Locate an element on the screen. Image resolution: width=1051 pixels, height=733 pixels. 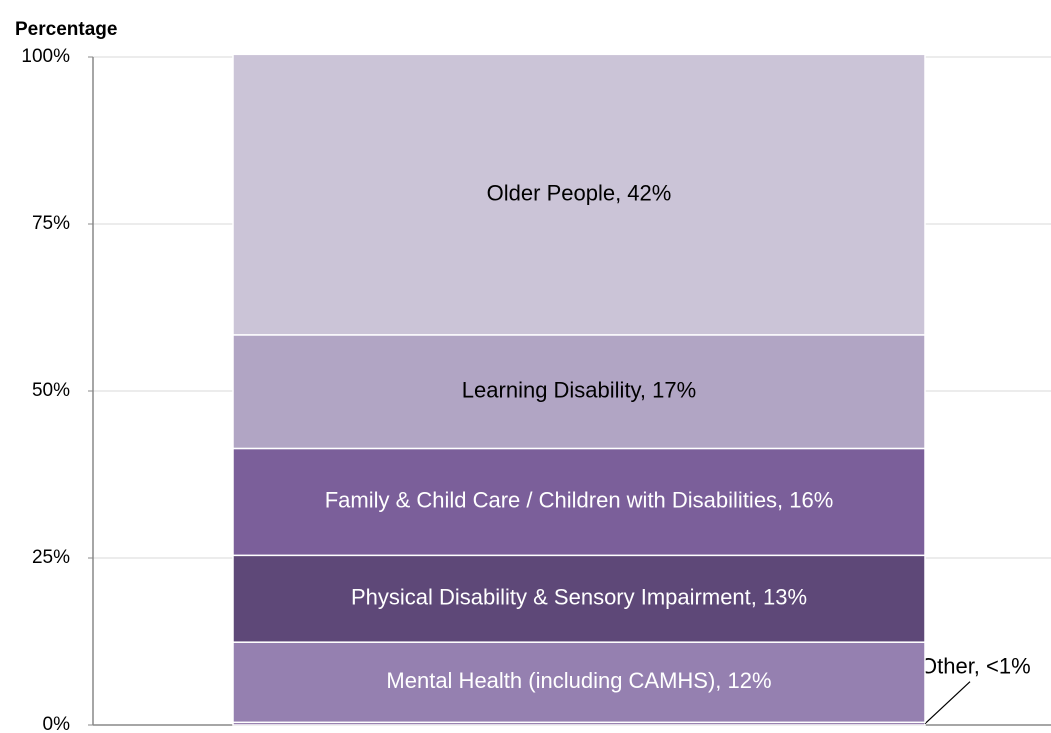
leader-line is located at coordinates (947, 703).